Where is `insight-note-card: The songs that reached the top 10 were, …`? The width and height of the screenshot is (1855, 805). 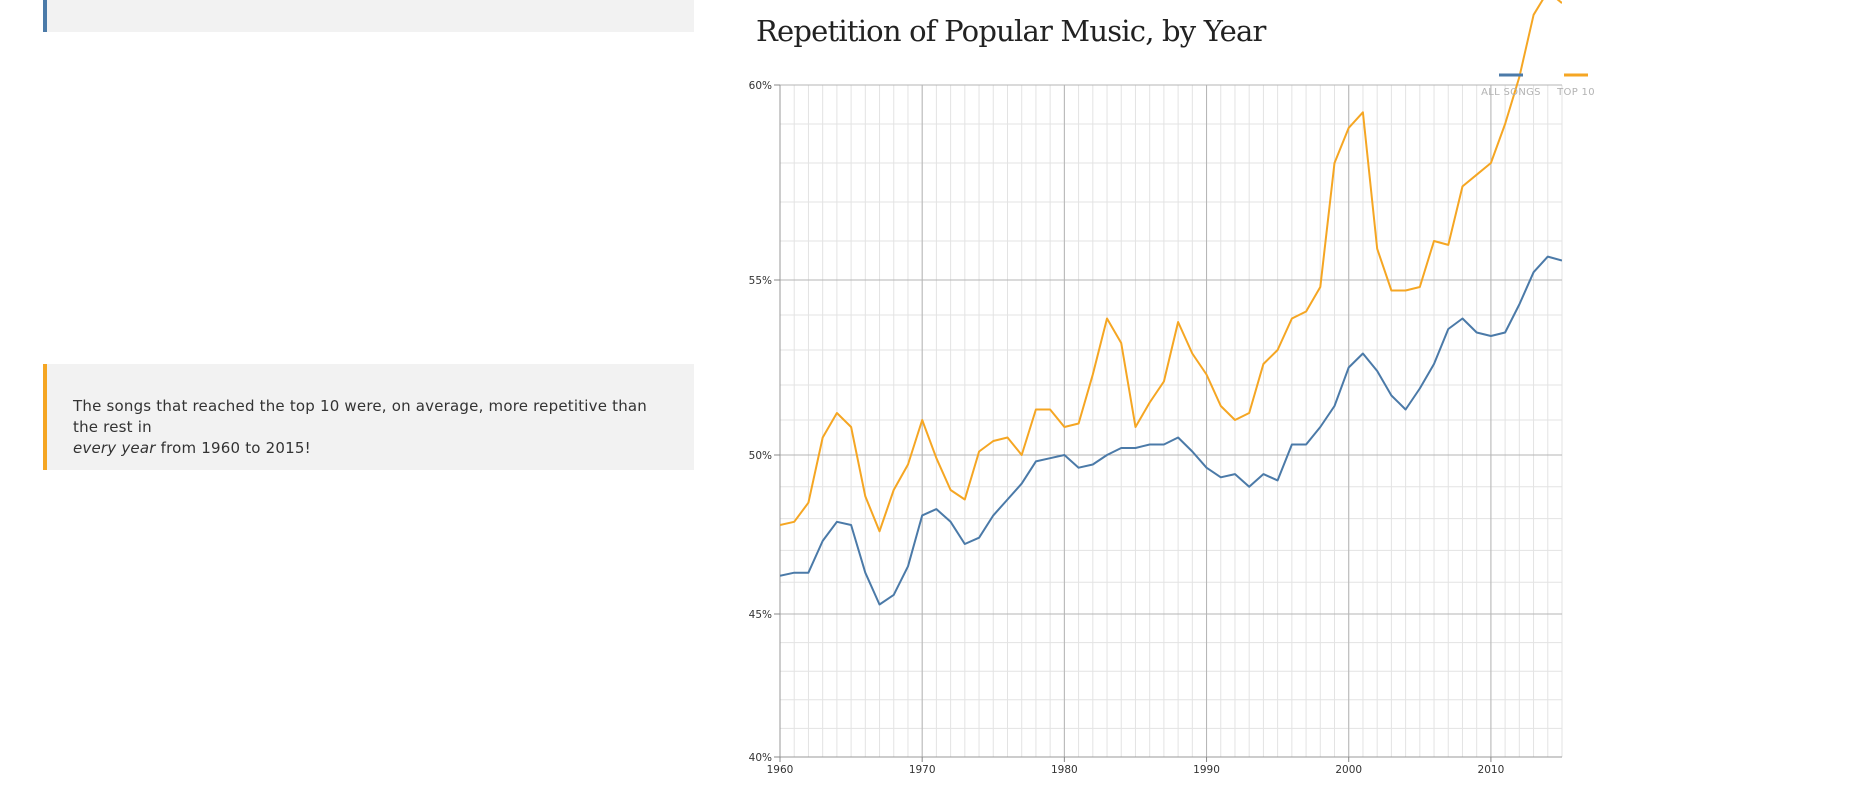
insight-note-card: The songs that reached the top 10 were, … is located at coordinates (368, 417).